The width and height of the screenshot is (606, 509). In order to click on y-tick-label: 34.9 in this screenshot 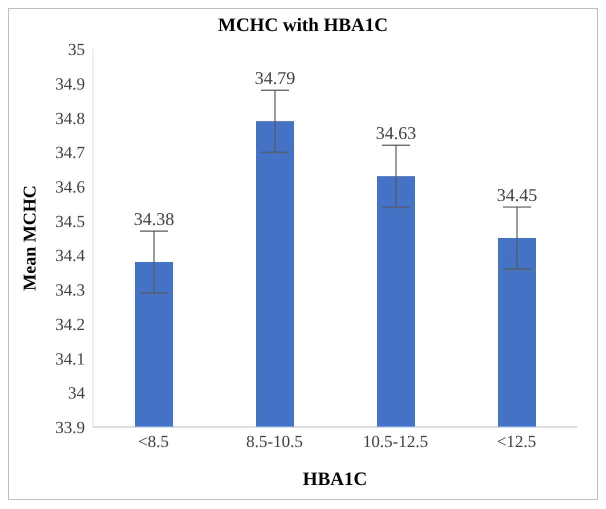, I will do `click(70, 84)`.